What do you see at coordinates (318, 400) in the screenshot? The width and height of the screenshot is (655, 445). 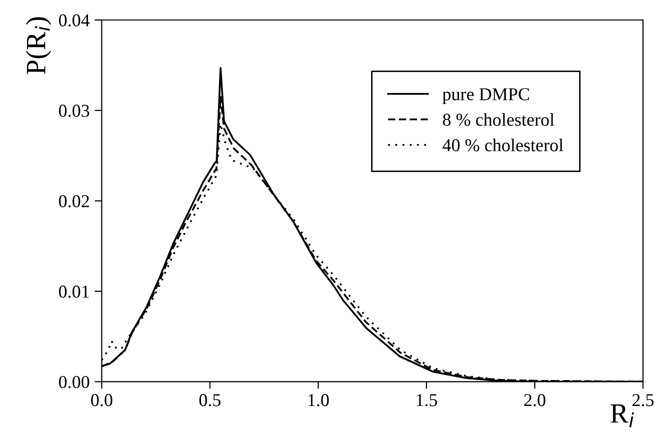 I see `x-tick-label: 1.0` at bounding box center [318, 400].